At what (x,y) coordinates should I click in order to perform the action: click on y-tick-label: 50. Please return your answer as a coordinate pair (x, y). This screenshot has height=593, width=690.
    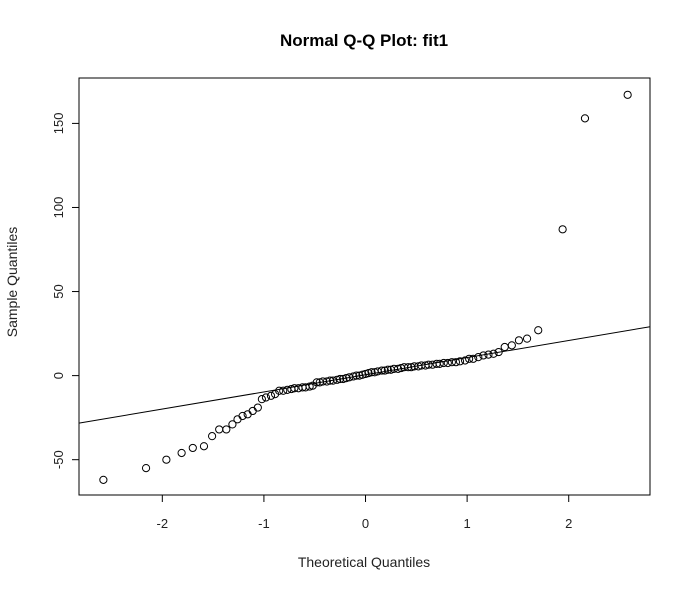
    Looking at the image, I should click on (58, 291).